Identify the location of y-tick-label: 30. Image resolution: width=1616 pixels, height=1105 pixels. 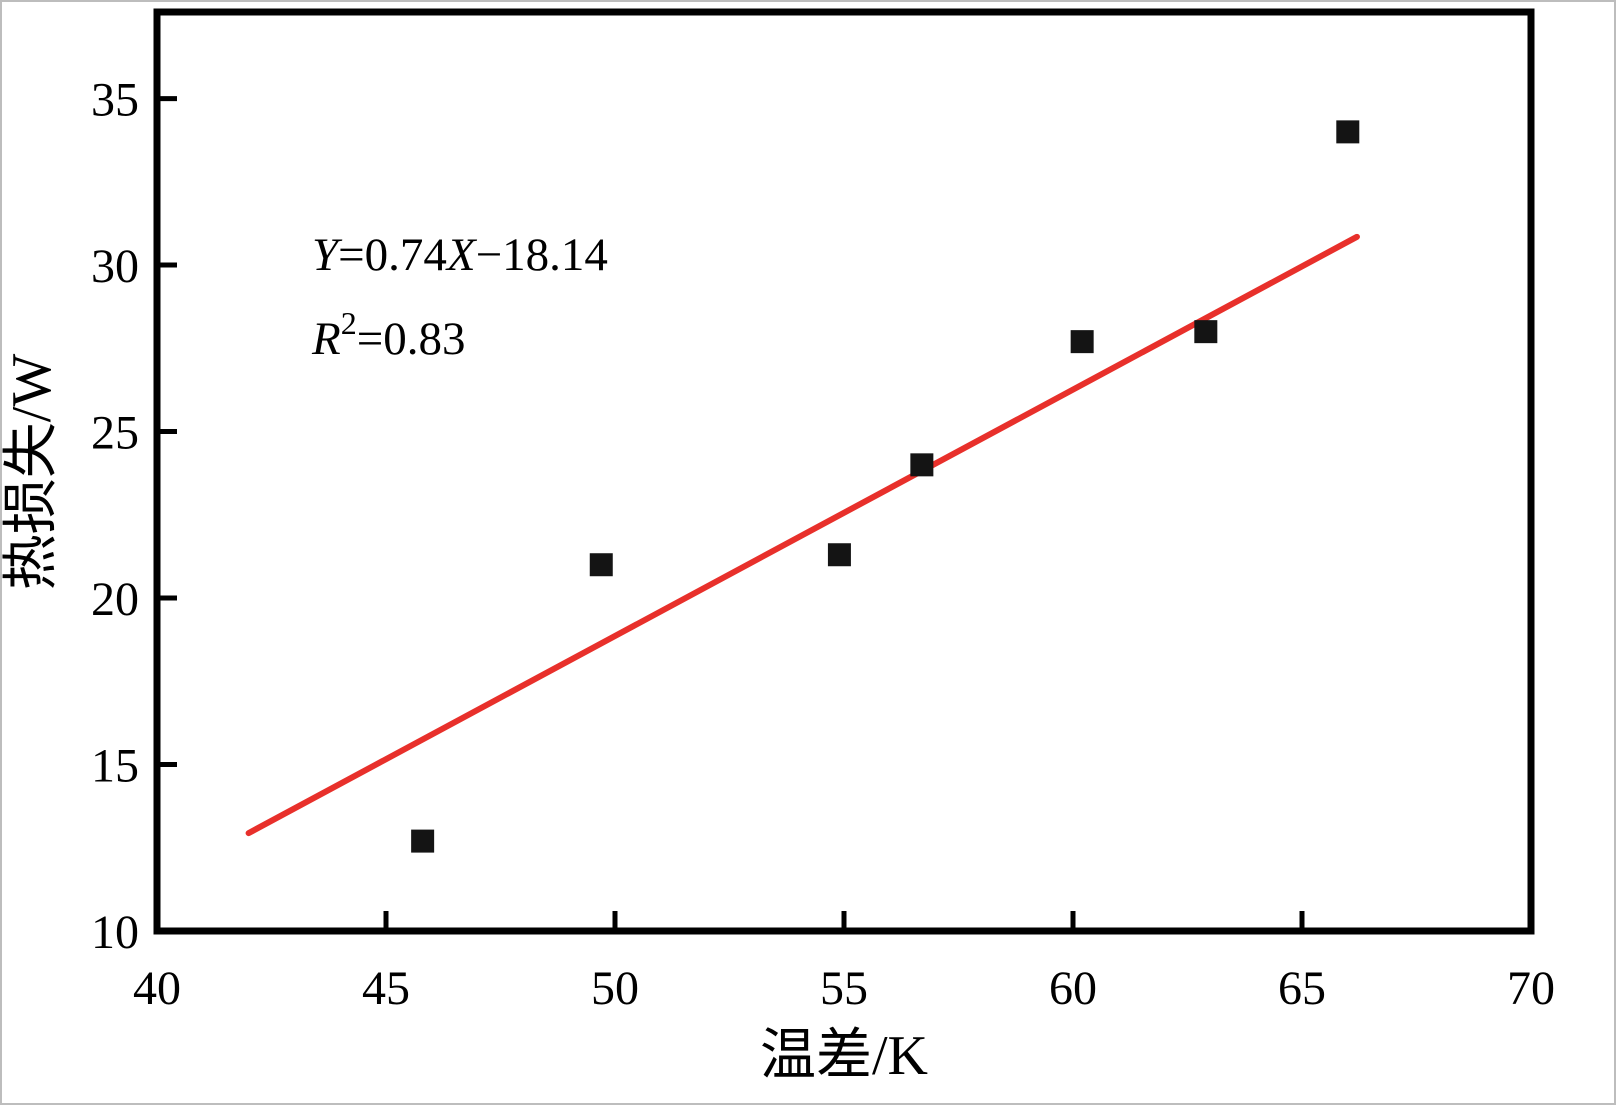
(115, 266).